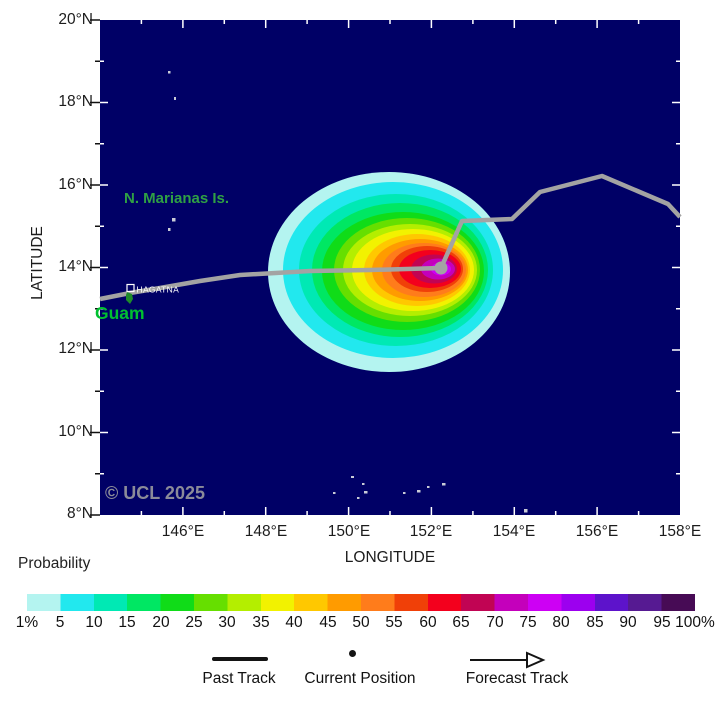 Image resolution: width=720 pixels, height=723 pixels. Describe the element at coordinates (266, 531) in the screenshot. I see `lon-tick-label: 148°E` at that location.